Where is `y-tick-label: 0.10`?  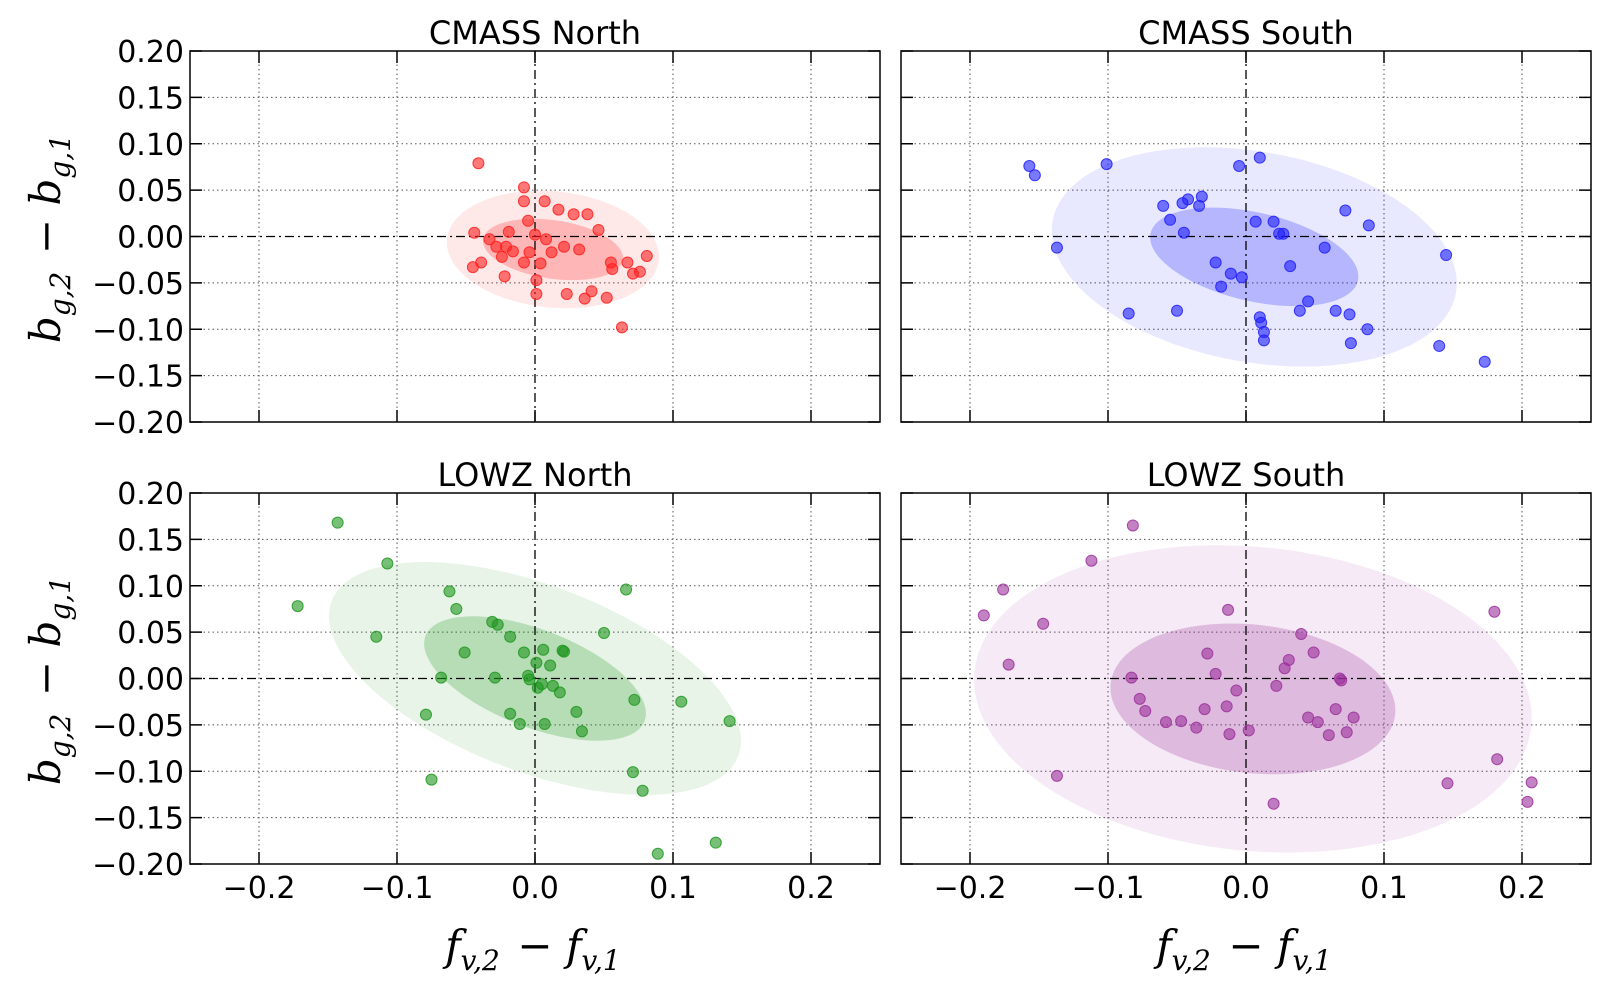
y-tick-label: 0.10 is located at coordinates (150, 587).